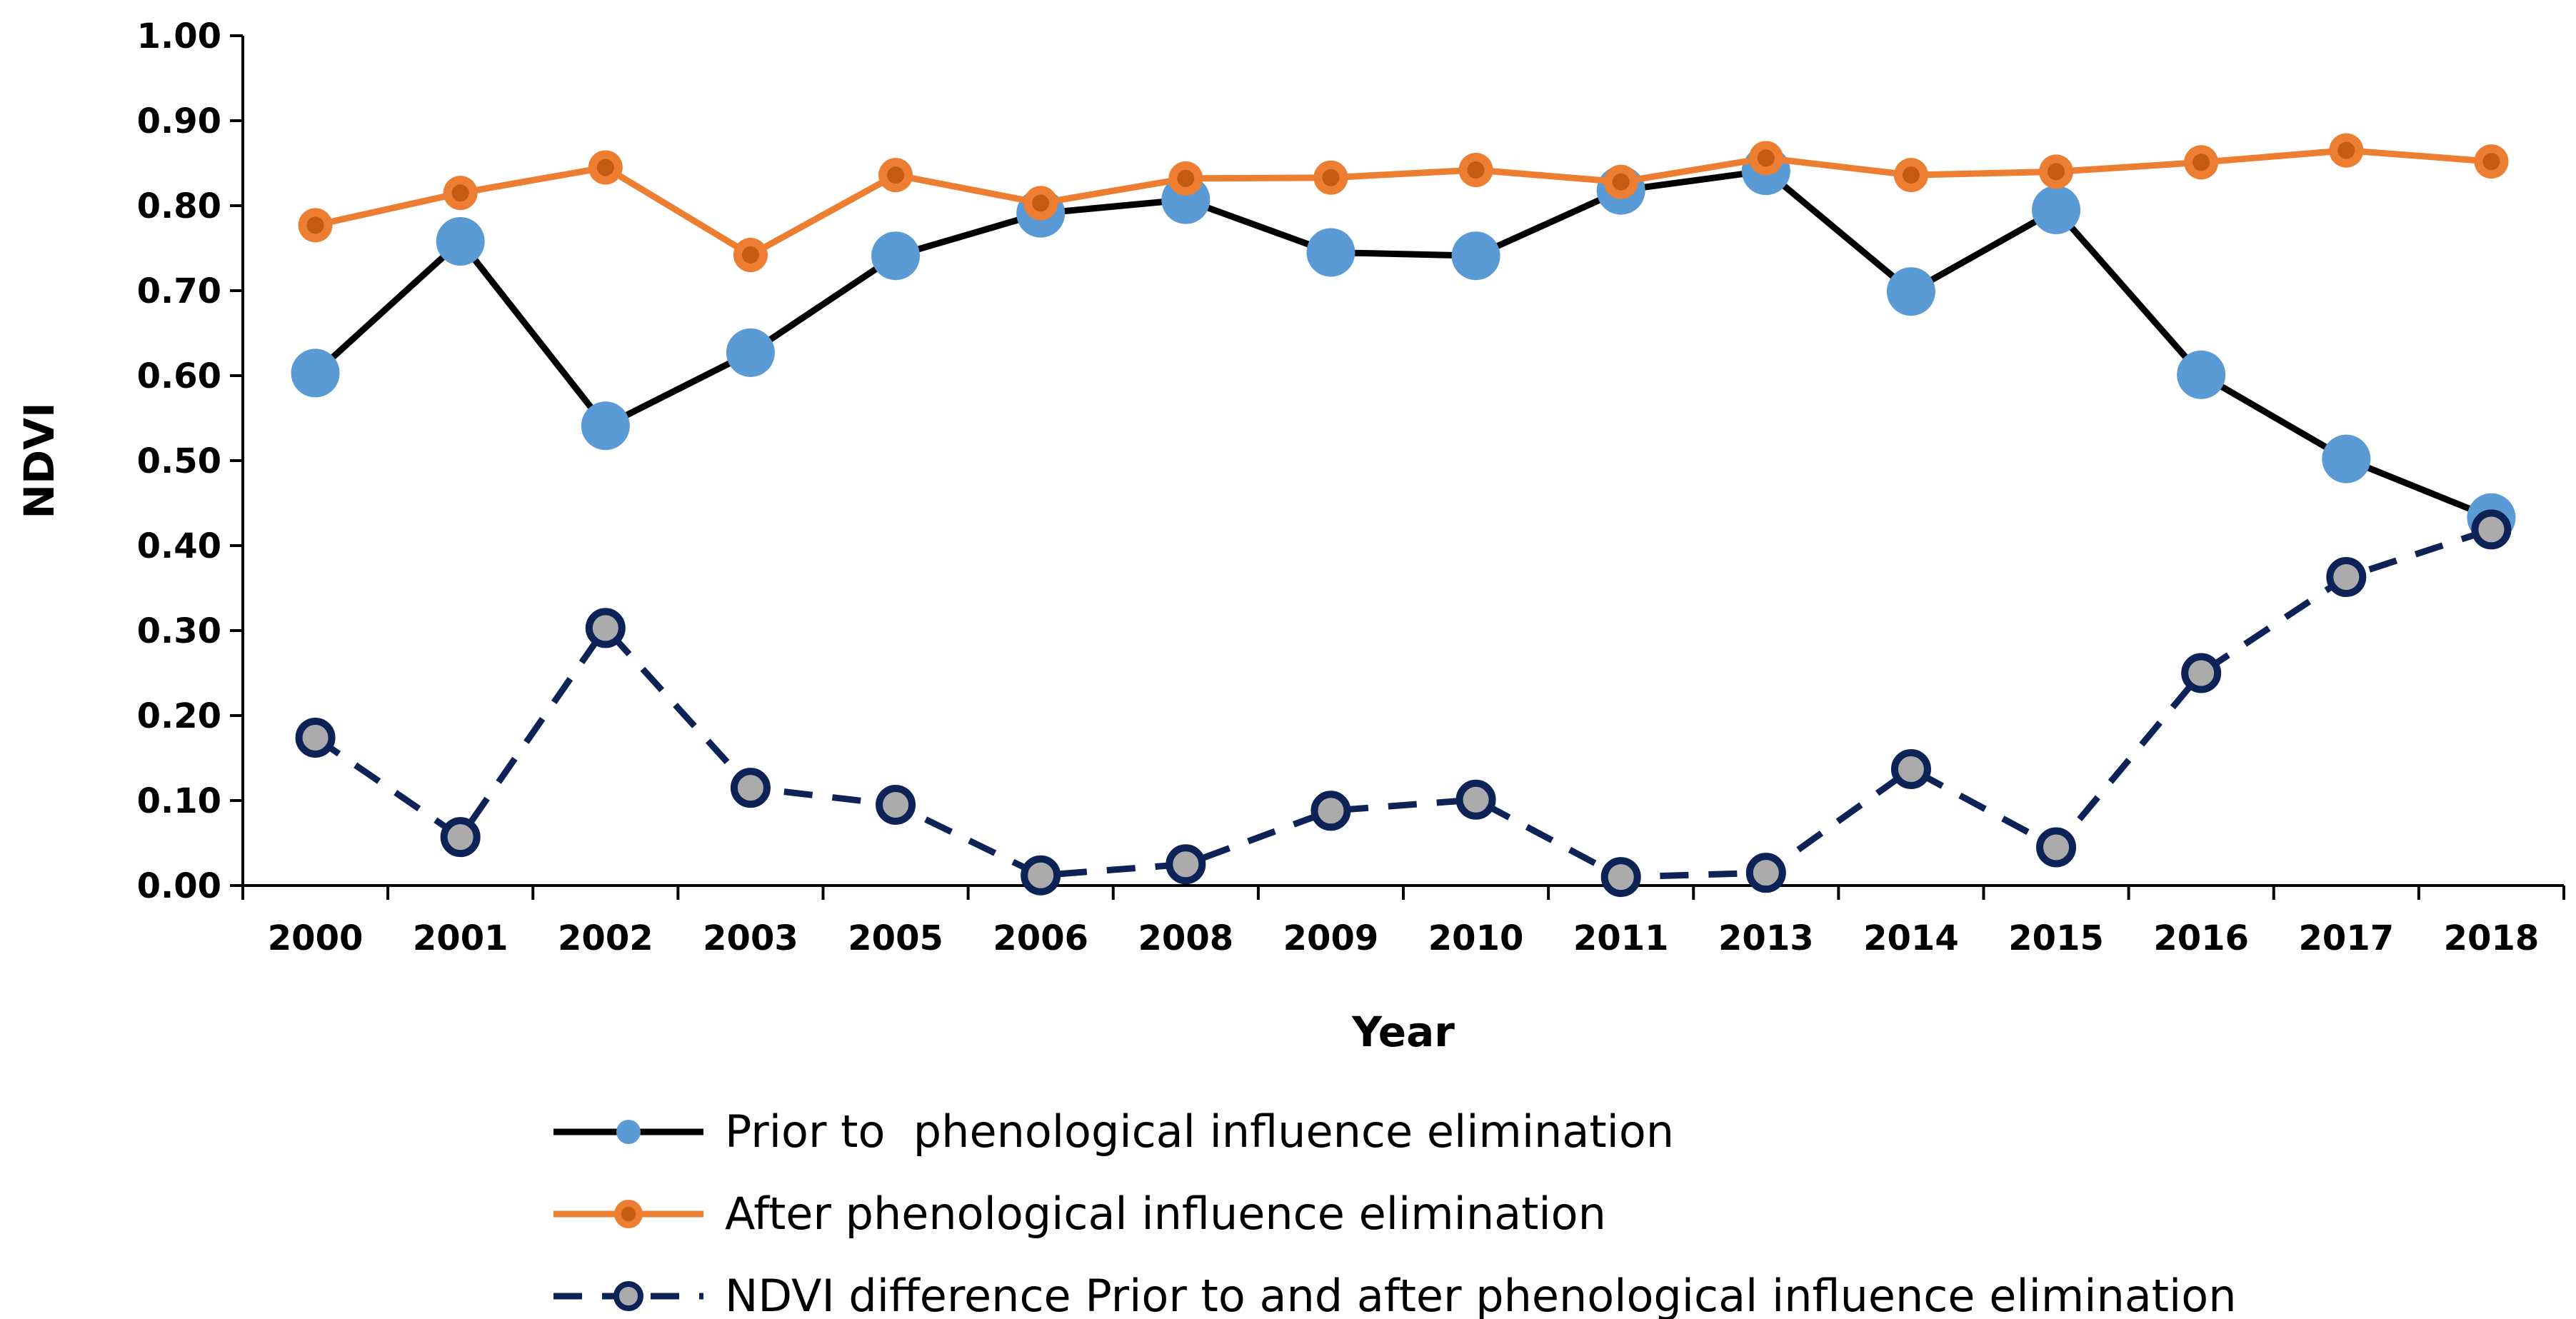 The width and height of the screenshot is (2576, 1319). I want to click on x-tick-label: 2014, so click(1911, 938).